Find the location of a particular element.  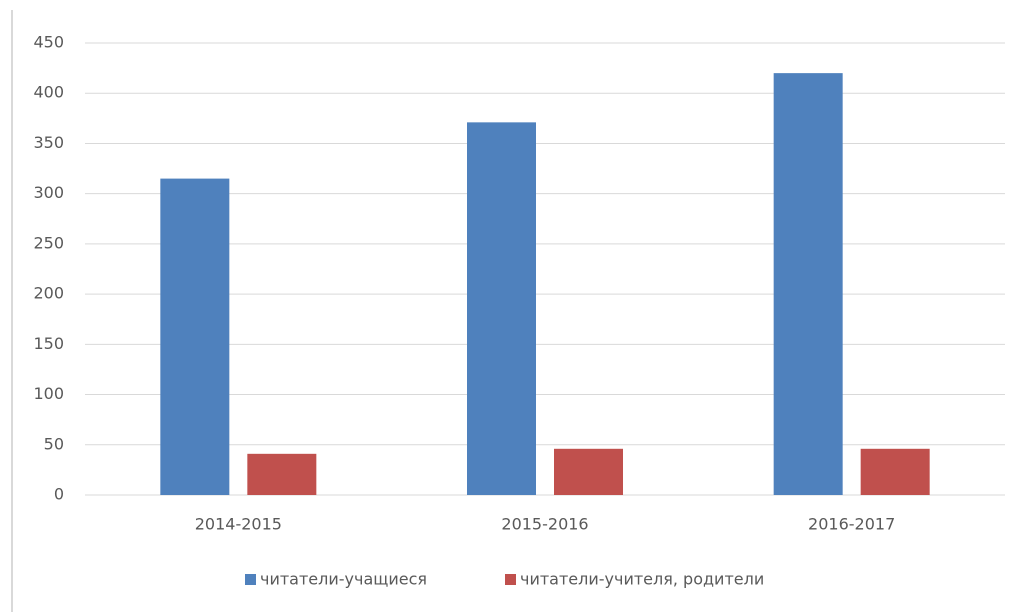

legend-label: читатели-учителя, родители is located at coordinates (642, 579).